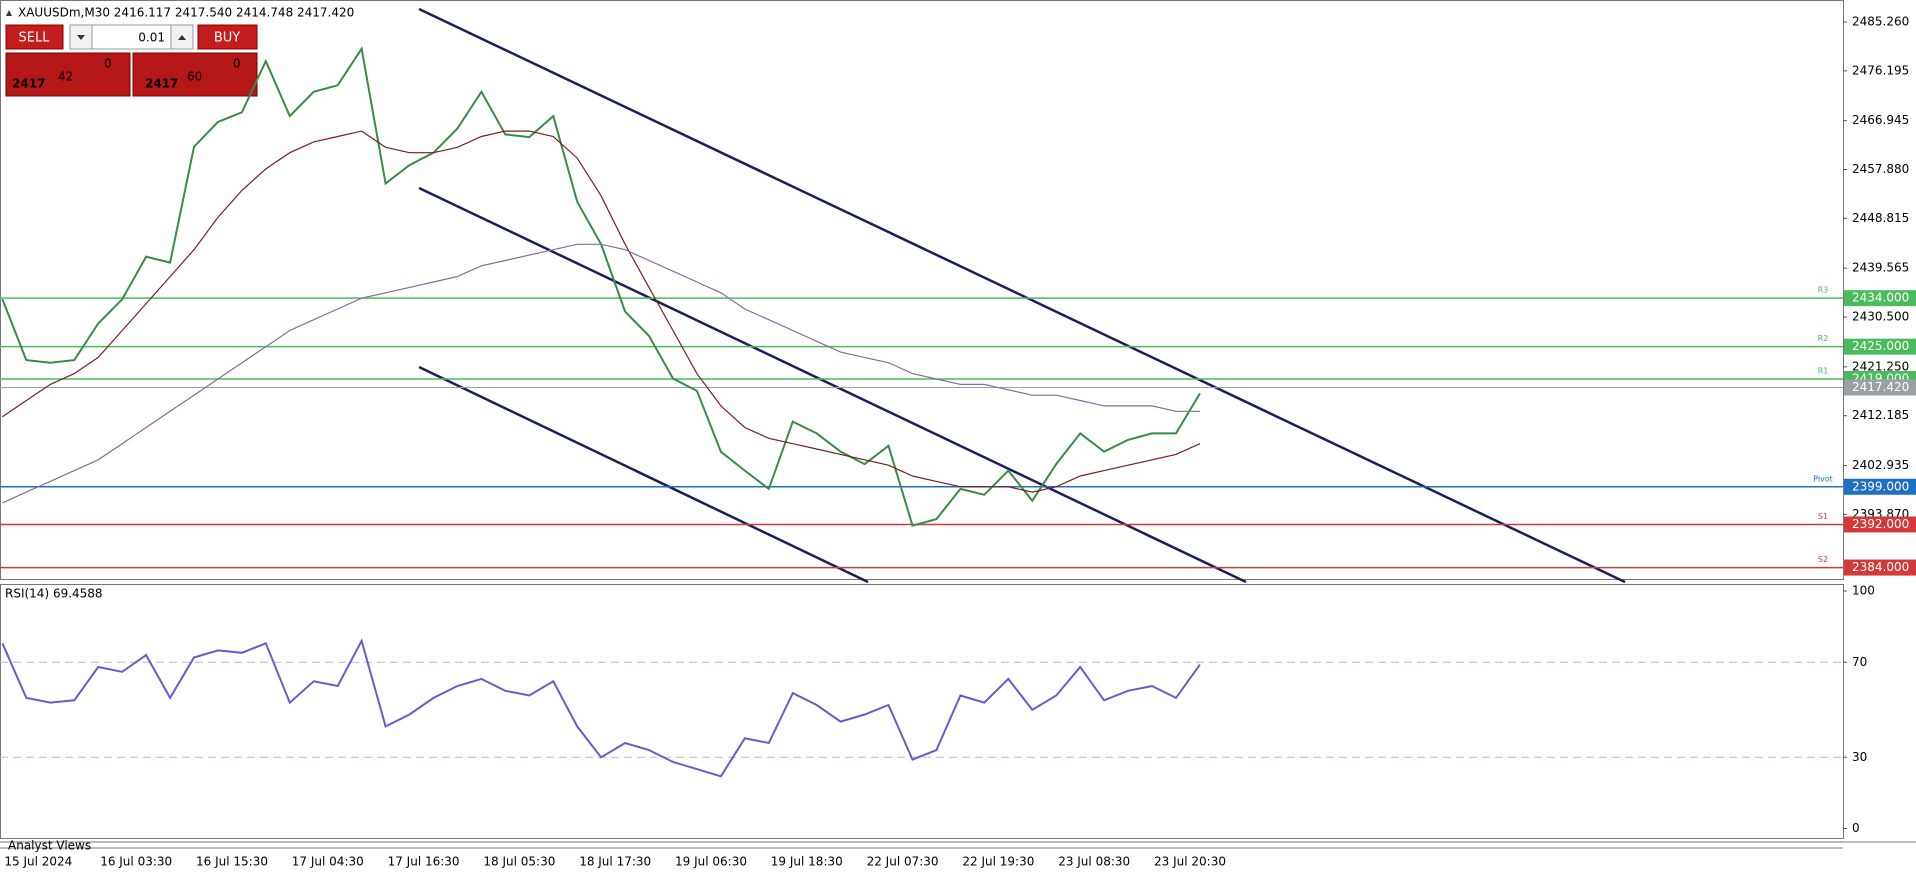 Image resolution: width=1916 pixels, height=874 pixels. I want to click on y-tick-label: 100, so click(1863, 591).